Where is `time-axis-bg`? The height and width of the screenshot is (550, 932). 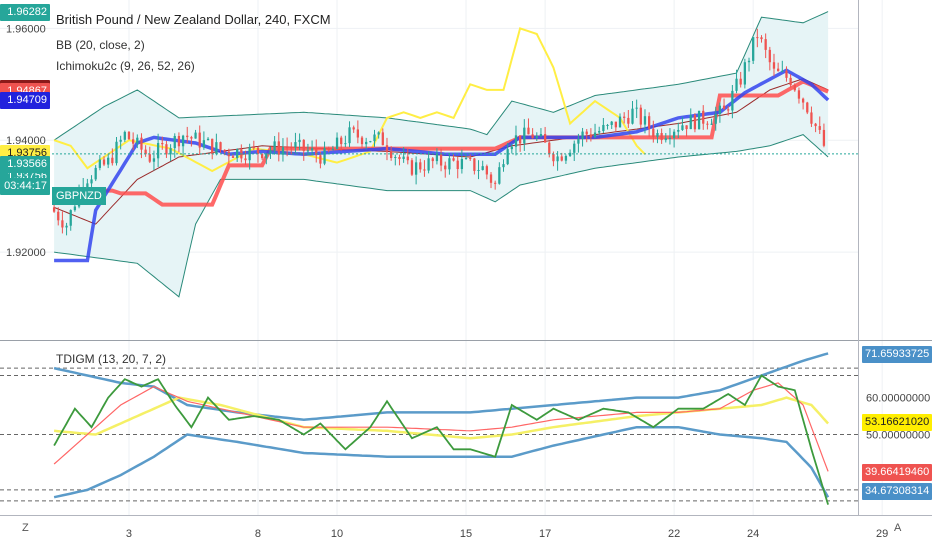 time-axis-bg is located at coordinates (466, 533).